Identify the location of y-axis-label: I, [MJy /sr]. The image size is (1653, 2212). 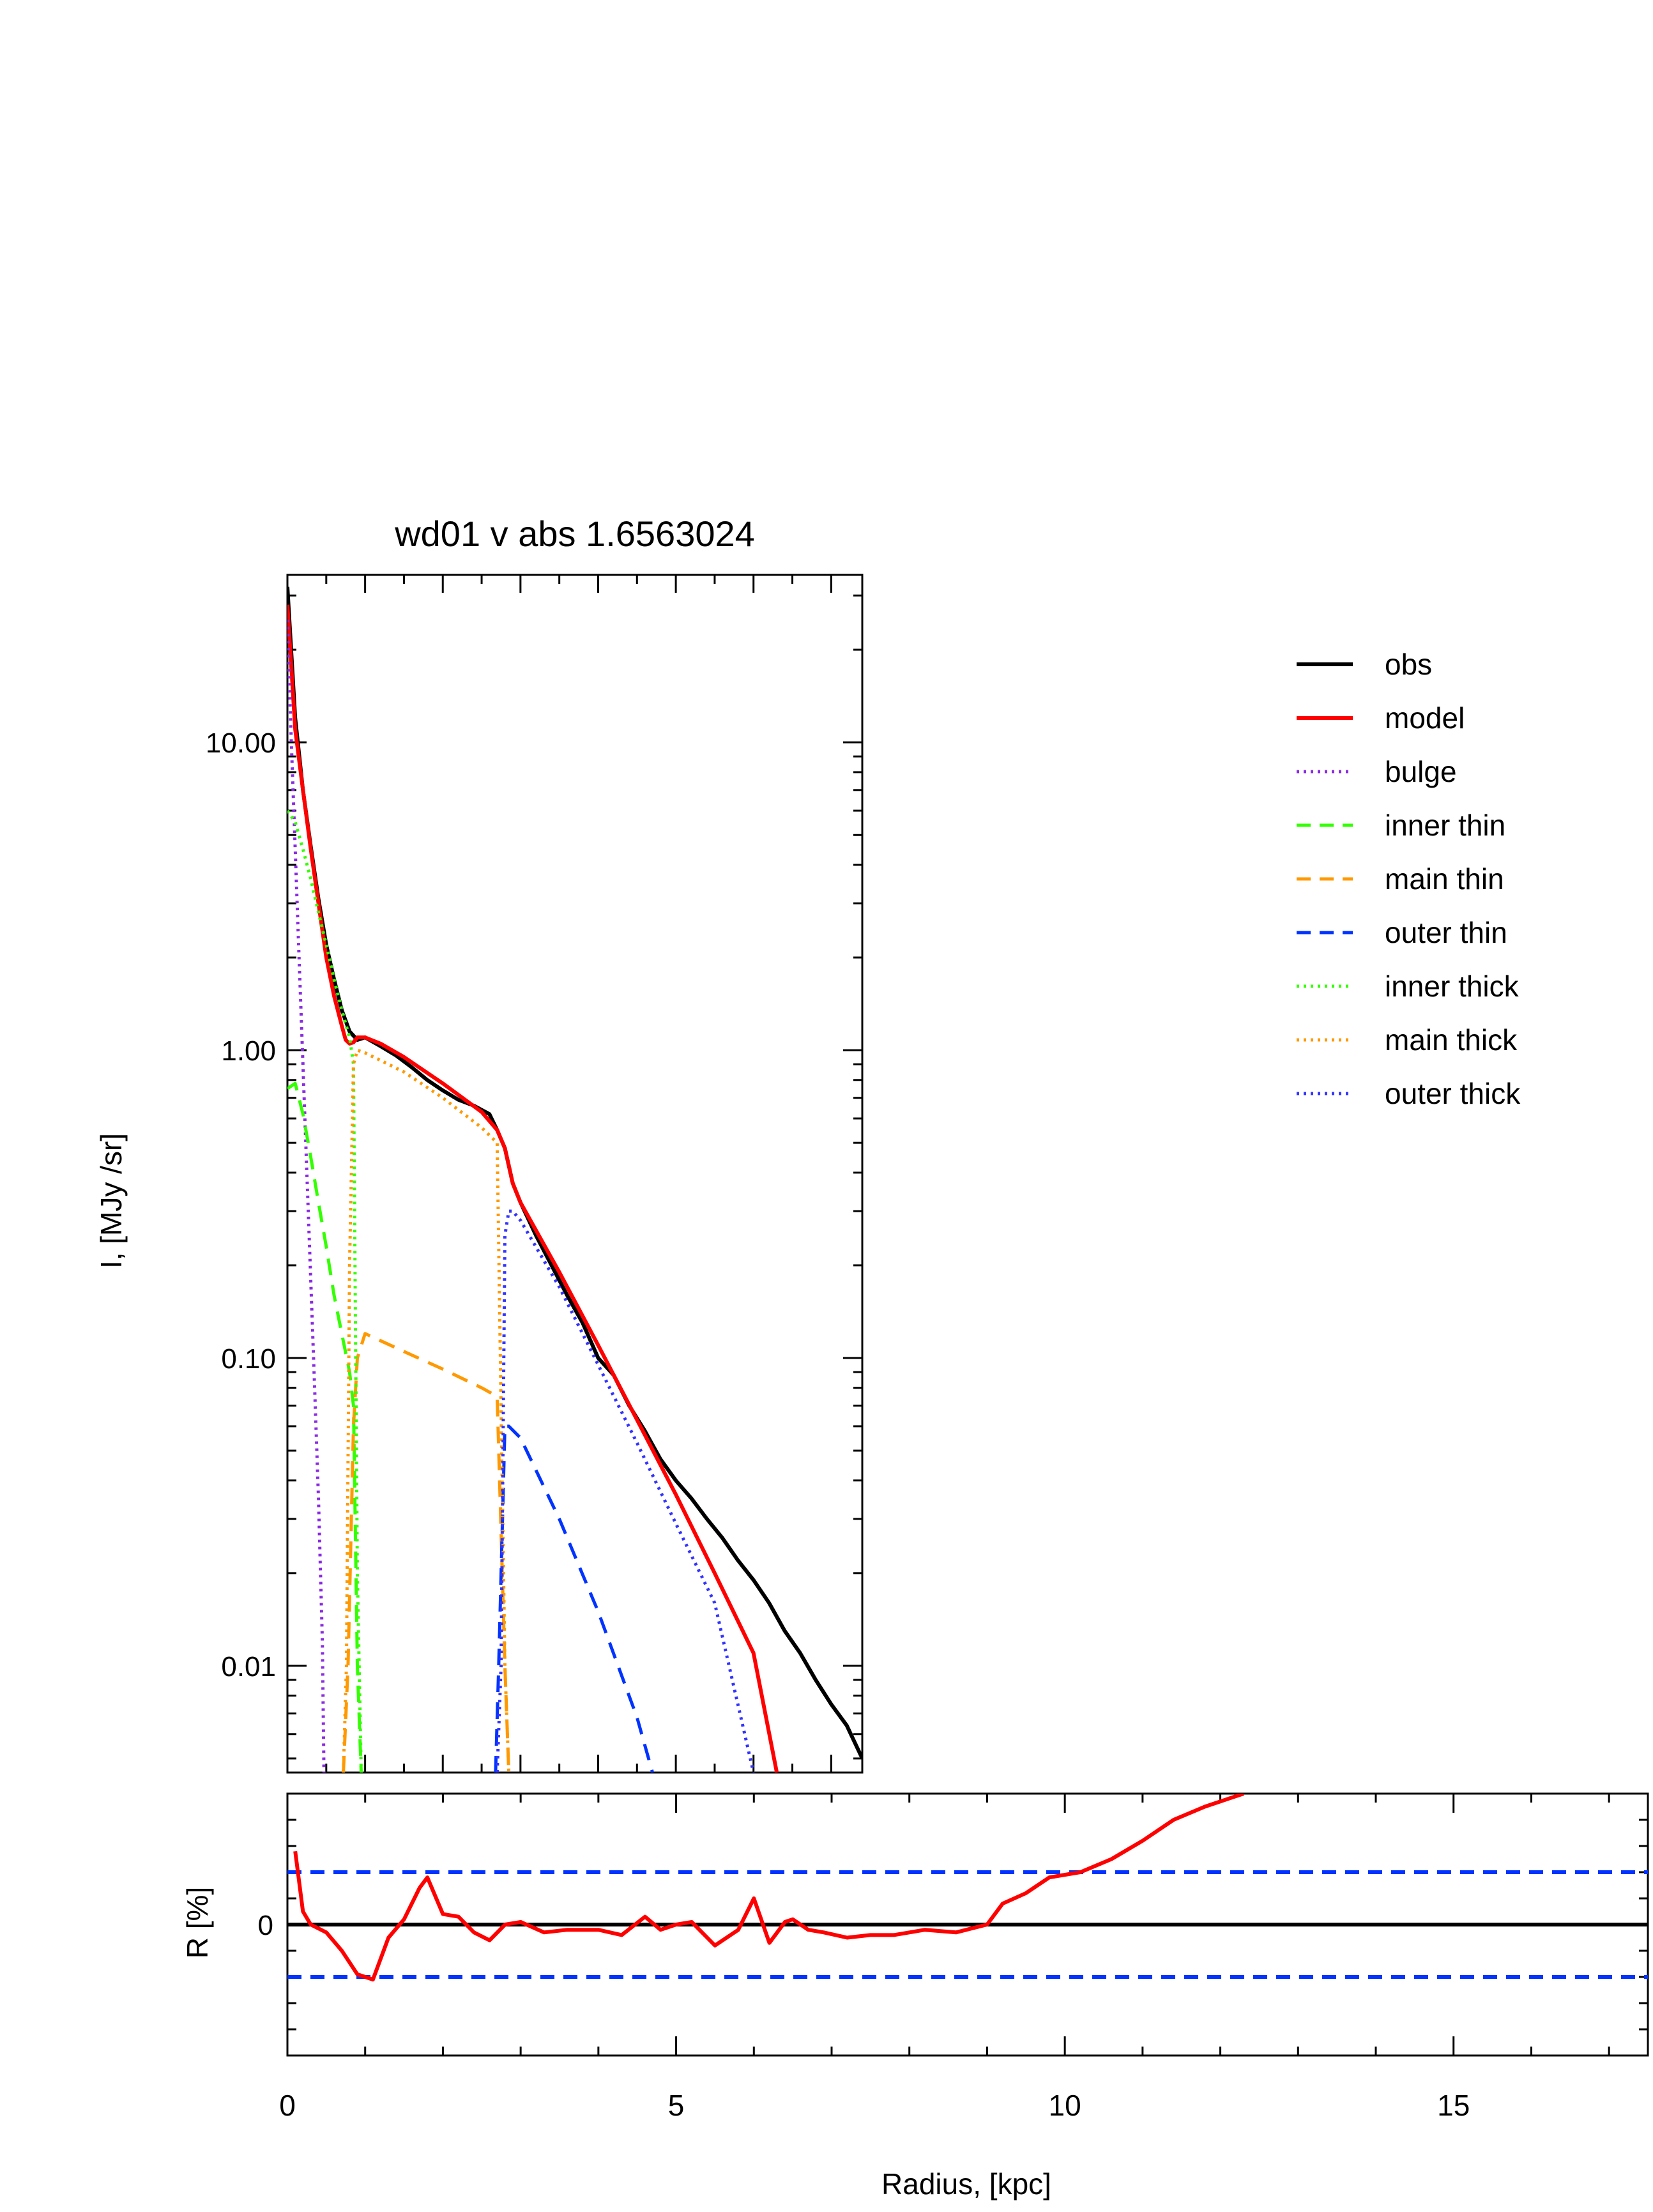
(111, 1201).